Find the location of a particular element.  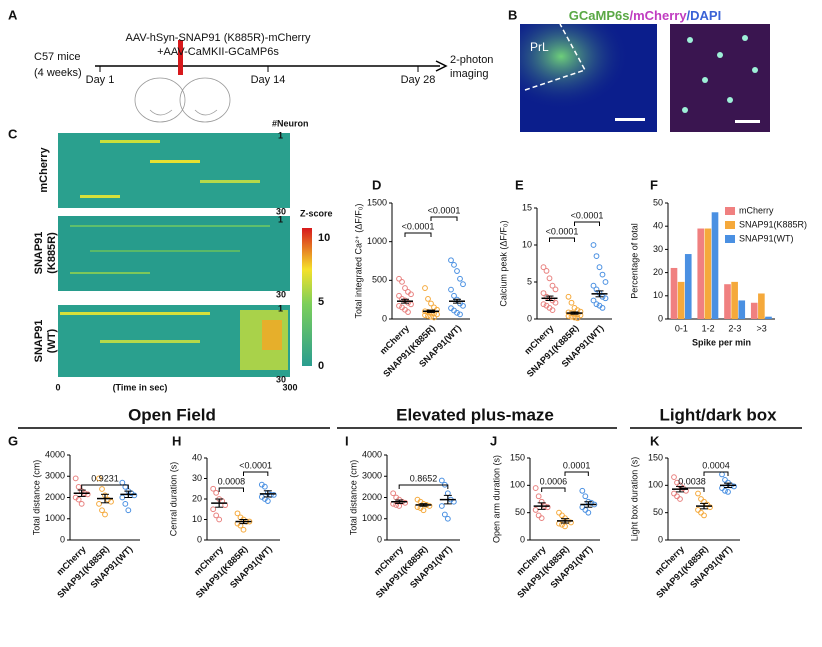

region-outline is located at coordinates (555, 57).